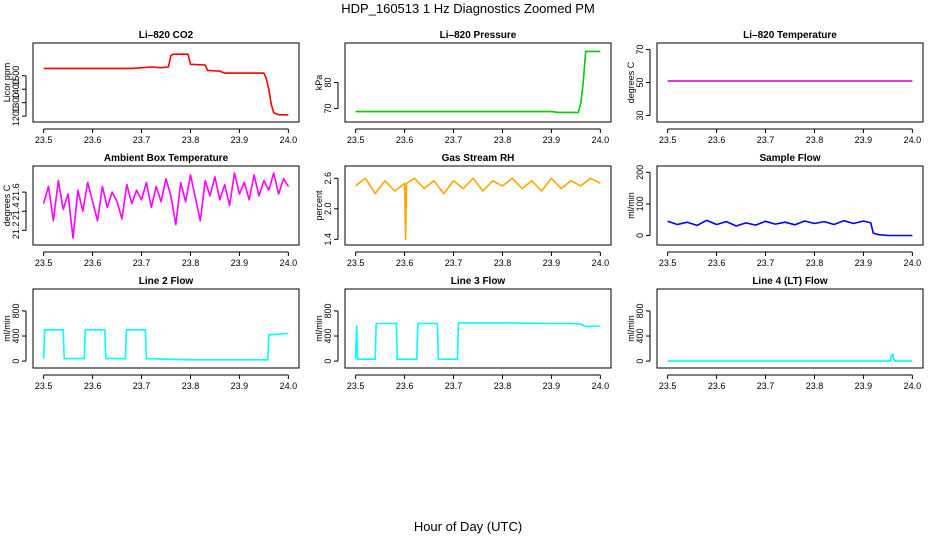 This screenshot has width=936, height=540. What do you see at coordinates (16, 116) in the screenshot?
I see `y-tick-label: 1200` at bounding box center [16, 116].